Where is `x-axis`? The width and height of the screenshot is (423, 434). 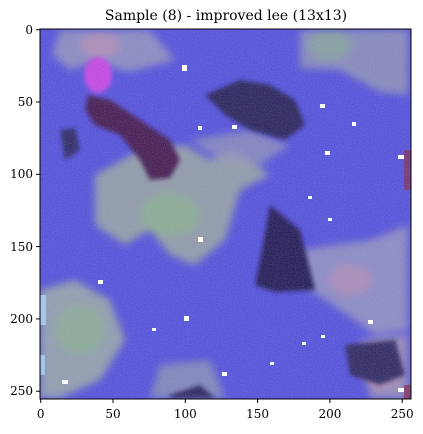
x-axis is located at coordinates (221, 401).